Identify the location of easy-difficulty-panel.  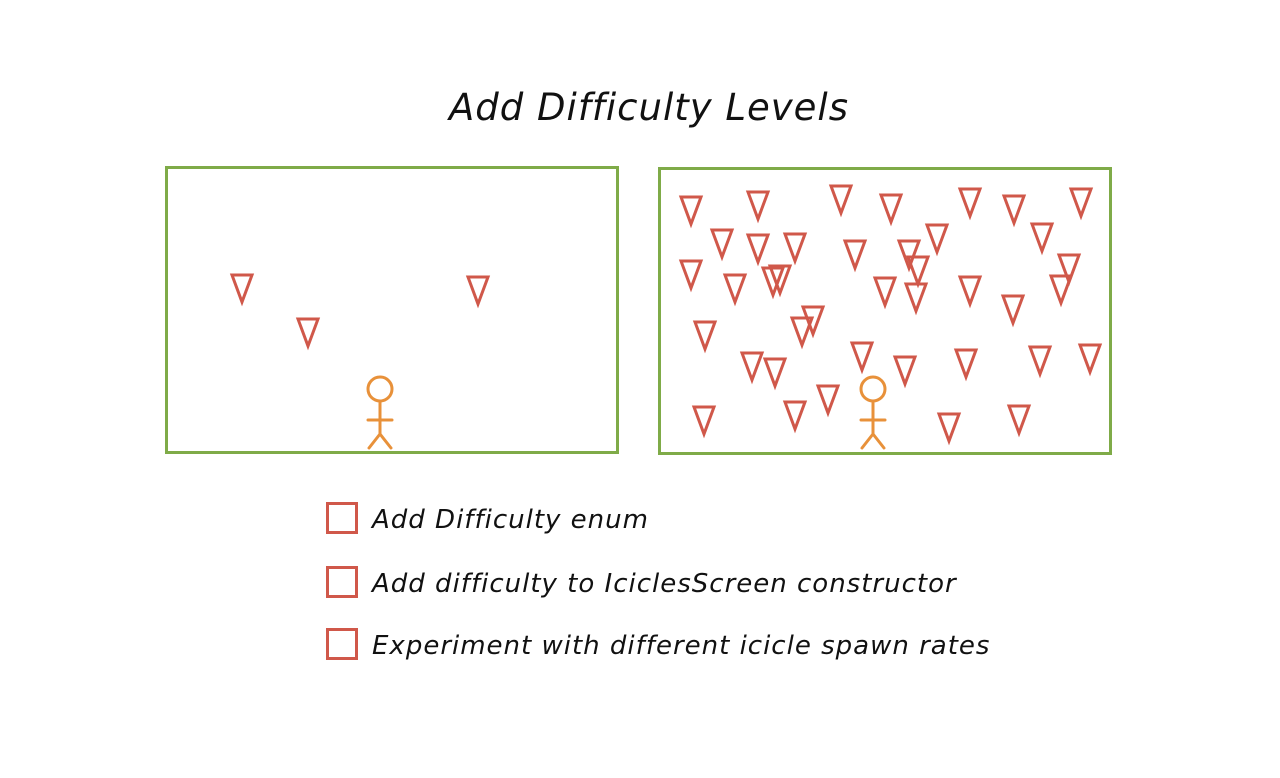
(392, 310).